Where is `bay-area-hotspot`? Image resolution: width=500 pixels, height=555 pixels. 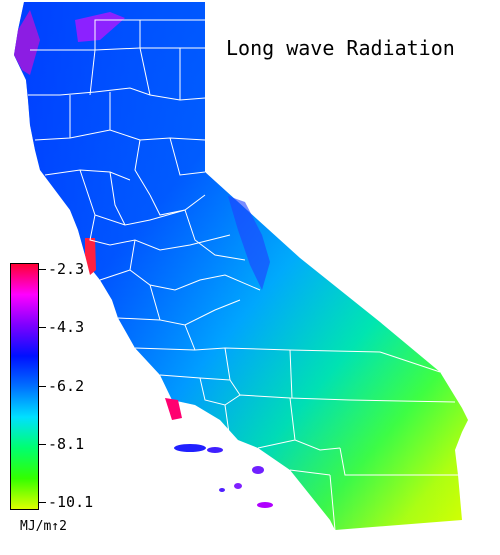
bay-area-hotspot is located at coordinates (90, 256).